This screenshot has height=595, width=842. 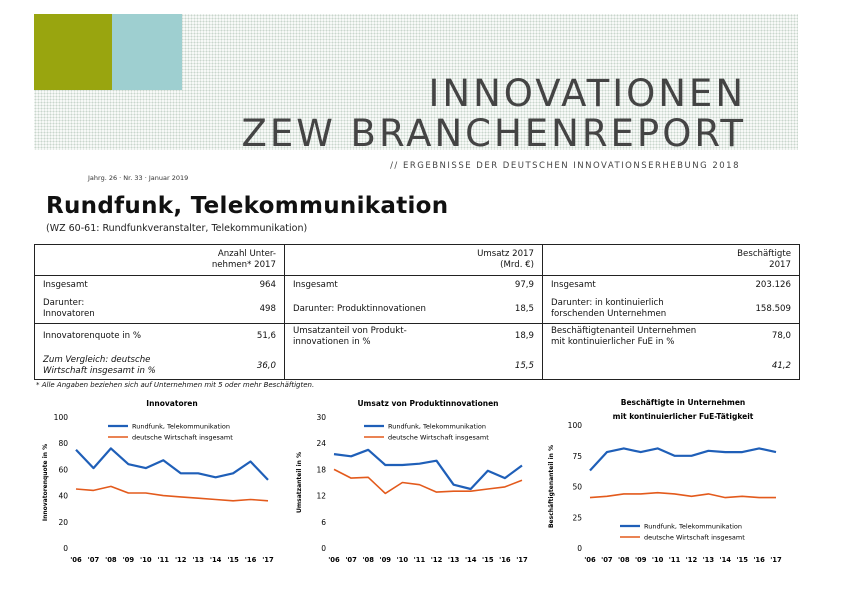 What do you see at coordinates (147, 52) in the screenshot?
I see `brand-square-teal` at bounding box center [147, 52].